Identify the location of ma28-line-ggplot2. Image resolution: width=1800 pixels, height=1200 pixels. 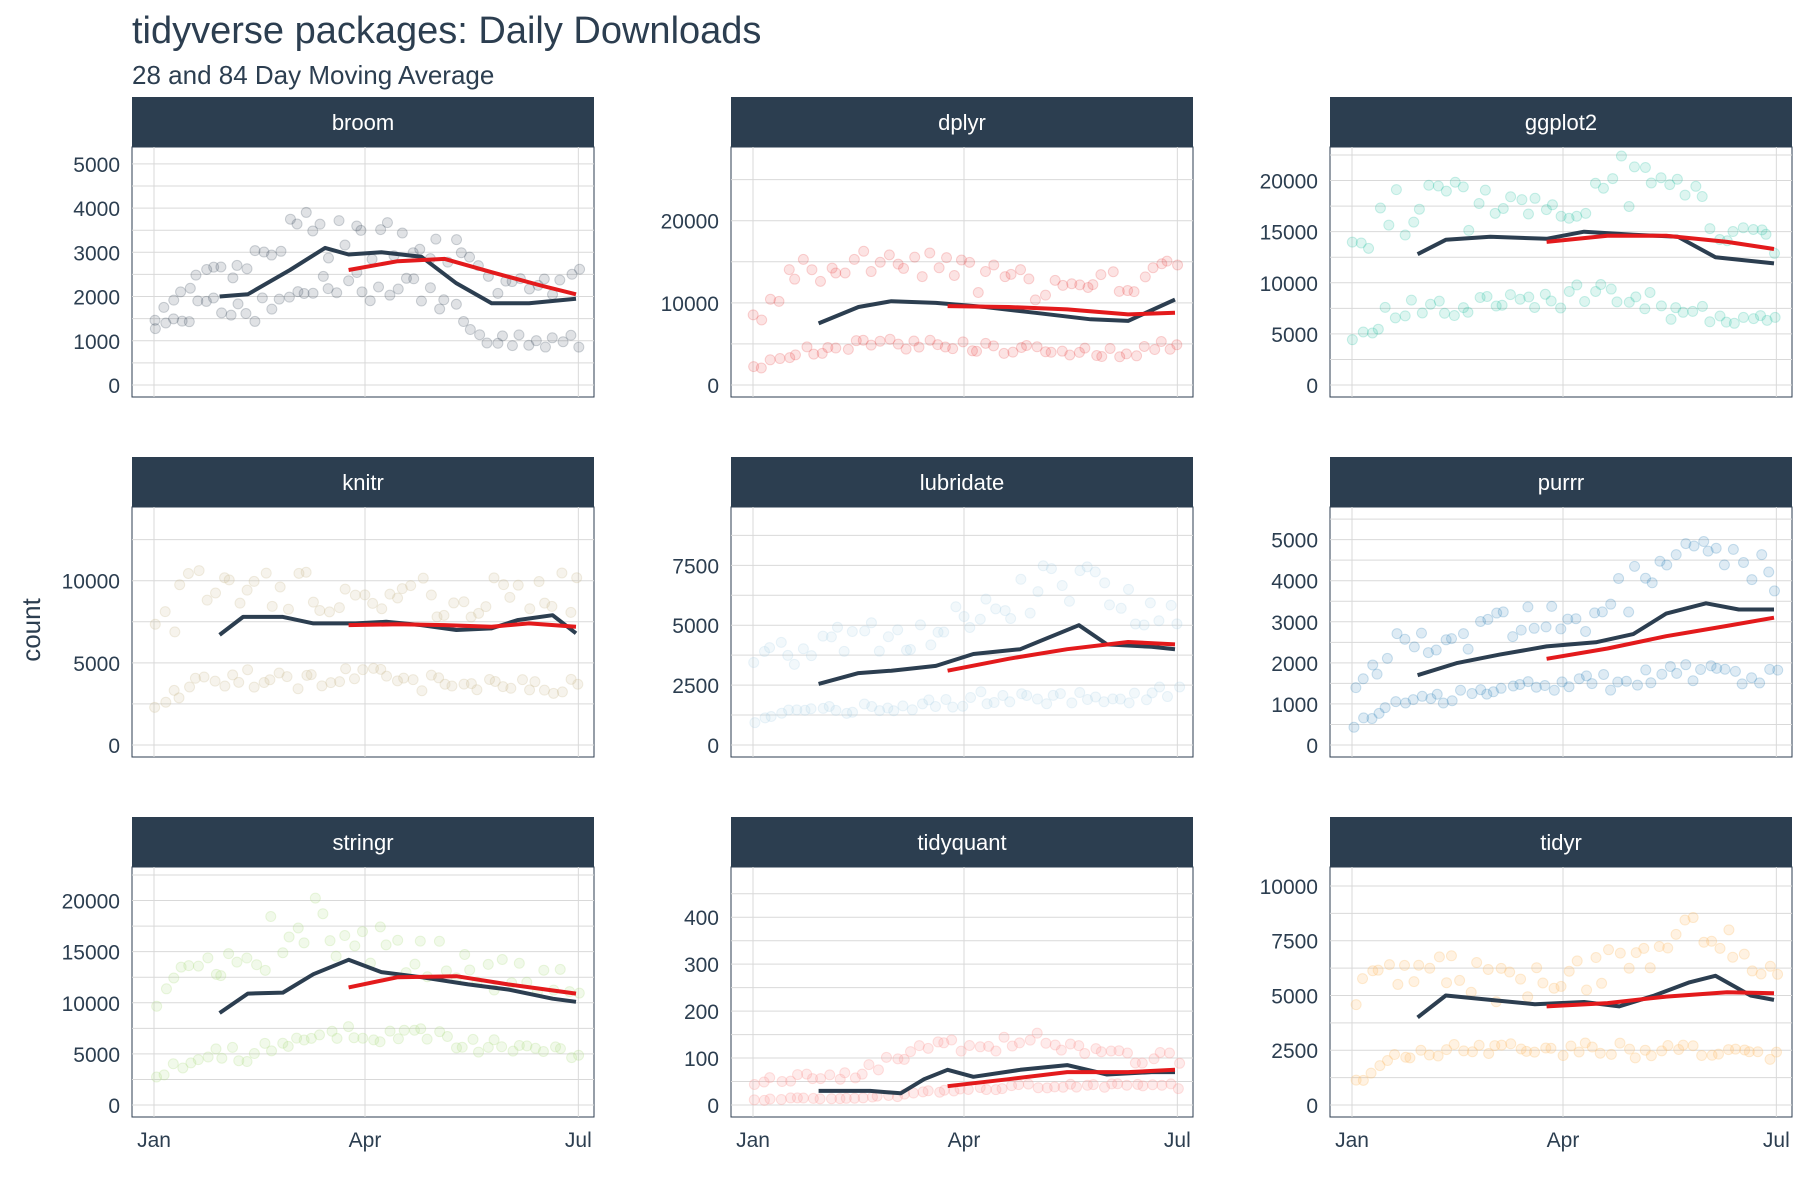
(1595, 247).